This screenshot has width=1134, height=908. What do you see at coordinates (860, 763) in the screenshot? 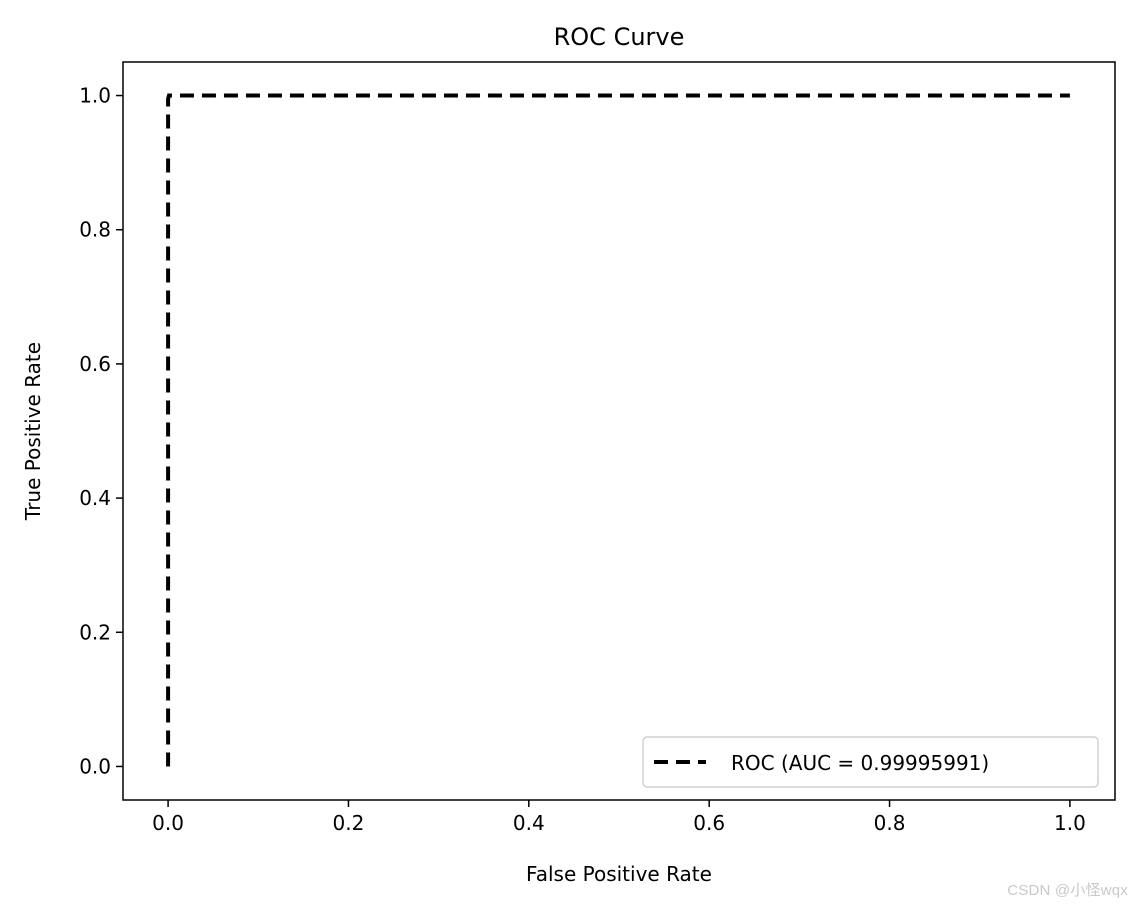
I see `legend-label: ROC (AUC = 0.99995991)` at bounding box center [860, 763].